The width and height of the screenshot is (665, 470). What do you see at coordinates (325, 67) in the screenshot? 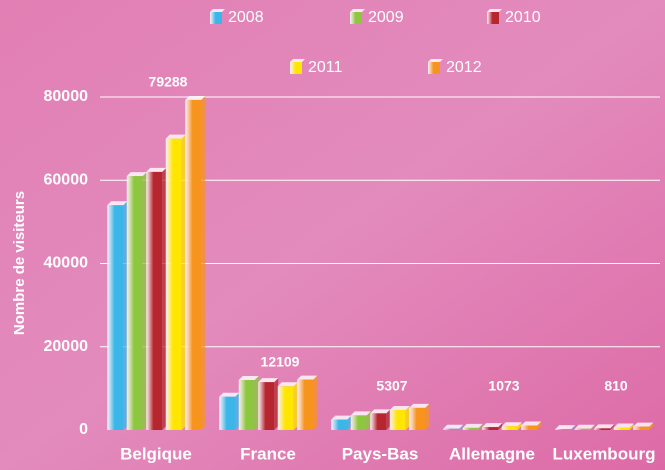
I see `legend-label: 2011` at bounding box center [325, 67].